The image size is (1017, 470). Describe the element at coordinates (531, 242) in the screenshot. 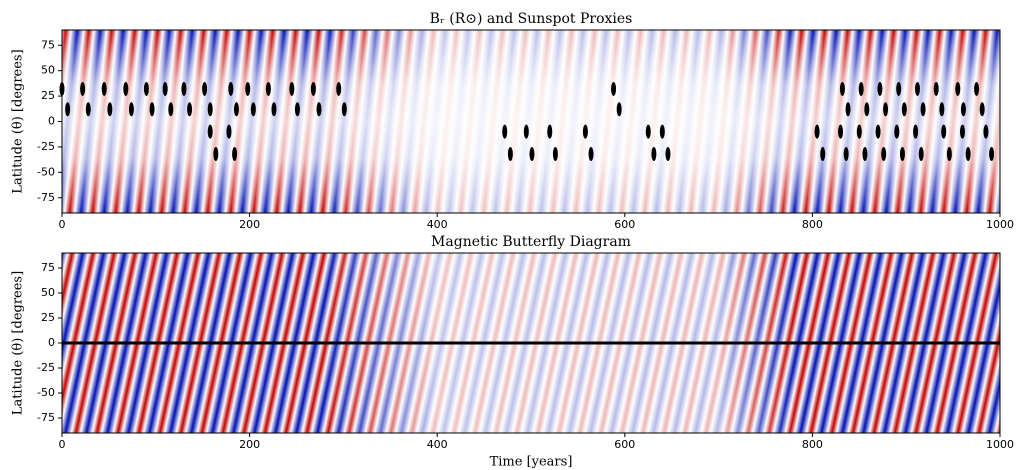

I see `chart-title: Magnetic Butterfly Diagram` at that location.